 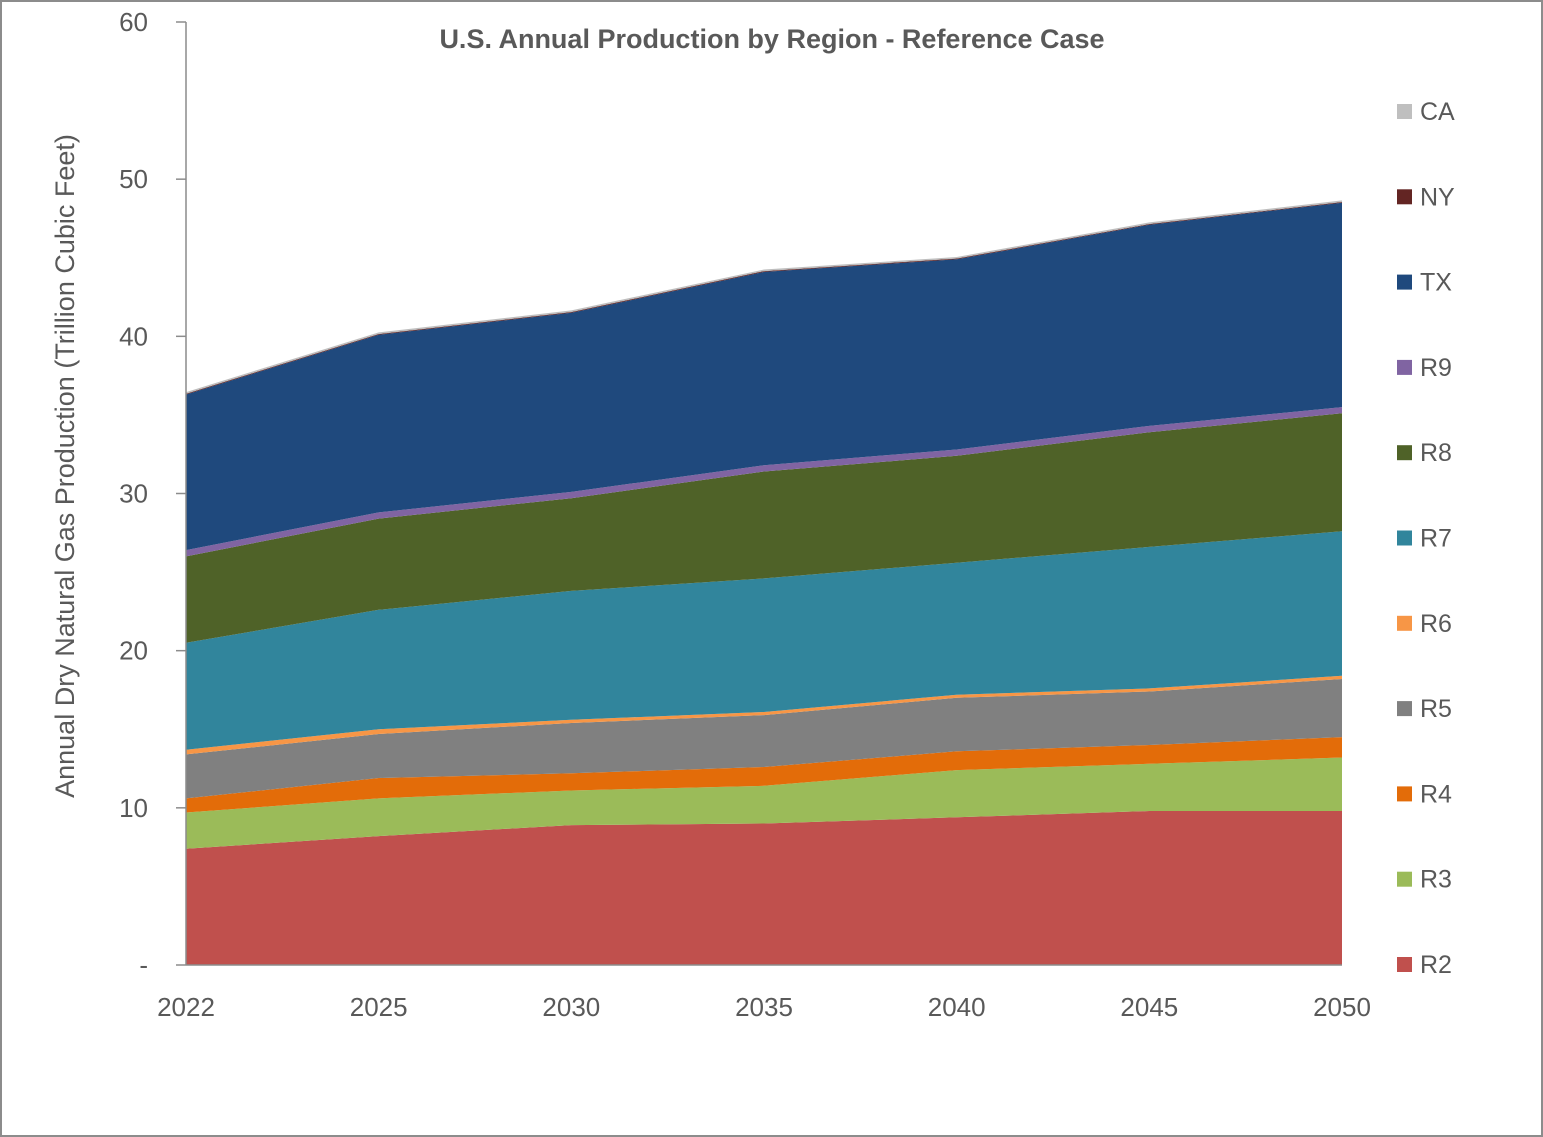 I want to click on x-tick-label: 2025, so click(x=379, y=1007).